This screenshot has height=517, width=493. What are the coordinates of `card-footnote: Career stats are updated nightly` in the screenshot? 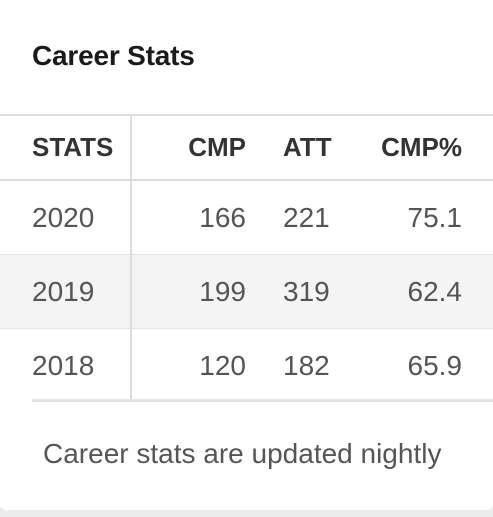 It's located at (242, 453).